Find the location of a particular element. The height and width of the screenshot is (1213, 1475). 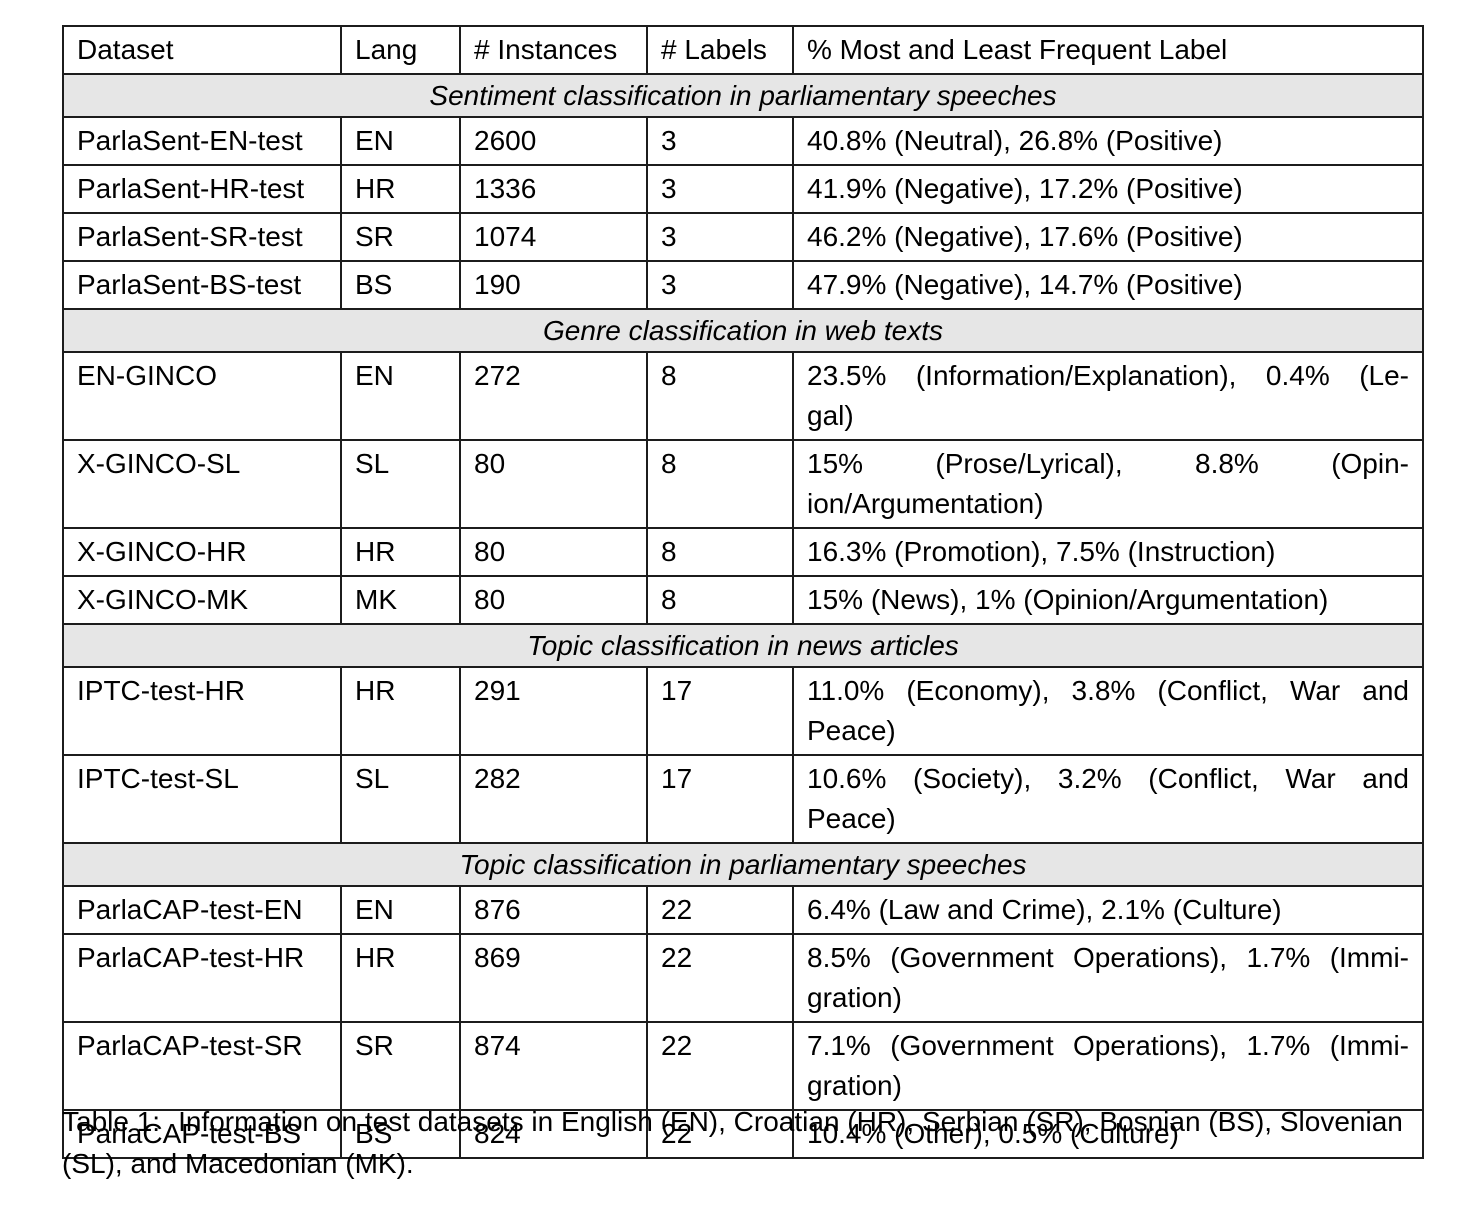

frequent-label-line: gal) is located at coordinates (830, 415).